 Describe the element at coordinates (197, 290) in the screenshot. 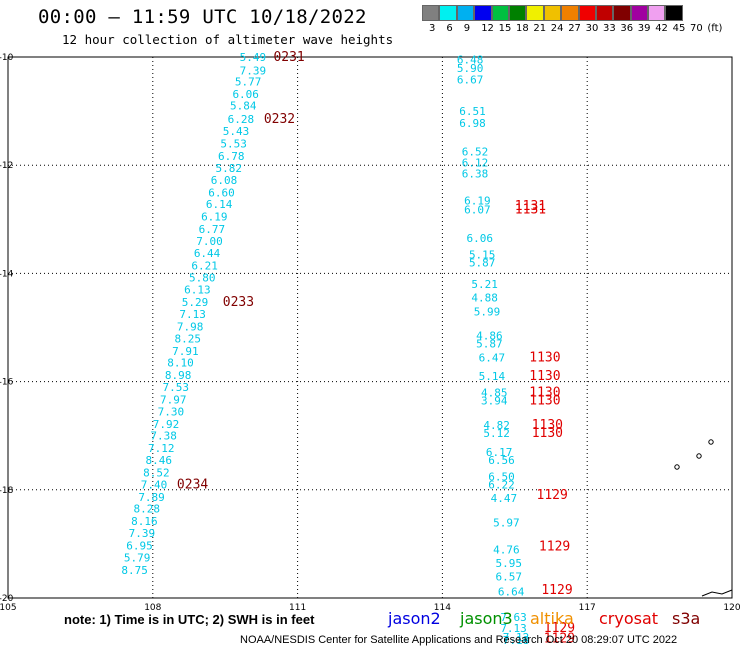

I see `wave-height-value: 6.13` at that location.